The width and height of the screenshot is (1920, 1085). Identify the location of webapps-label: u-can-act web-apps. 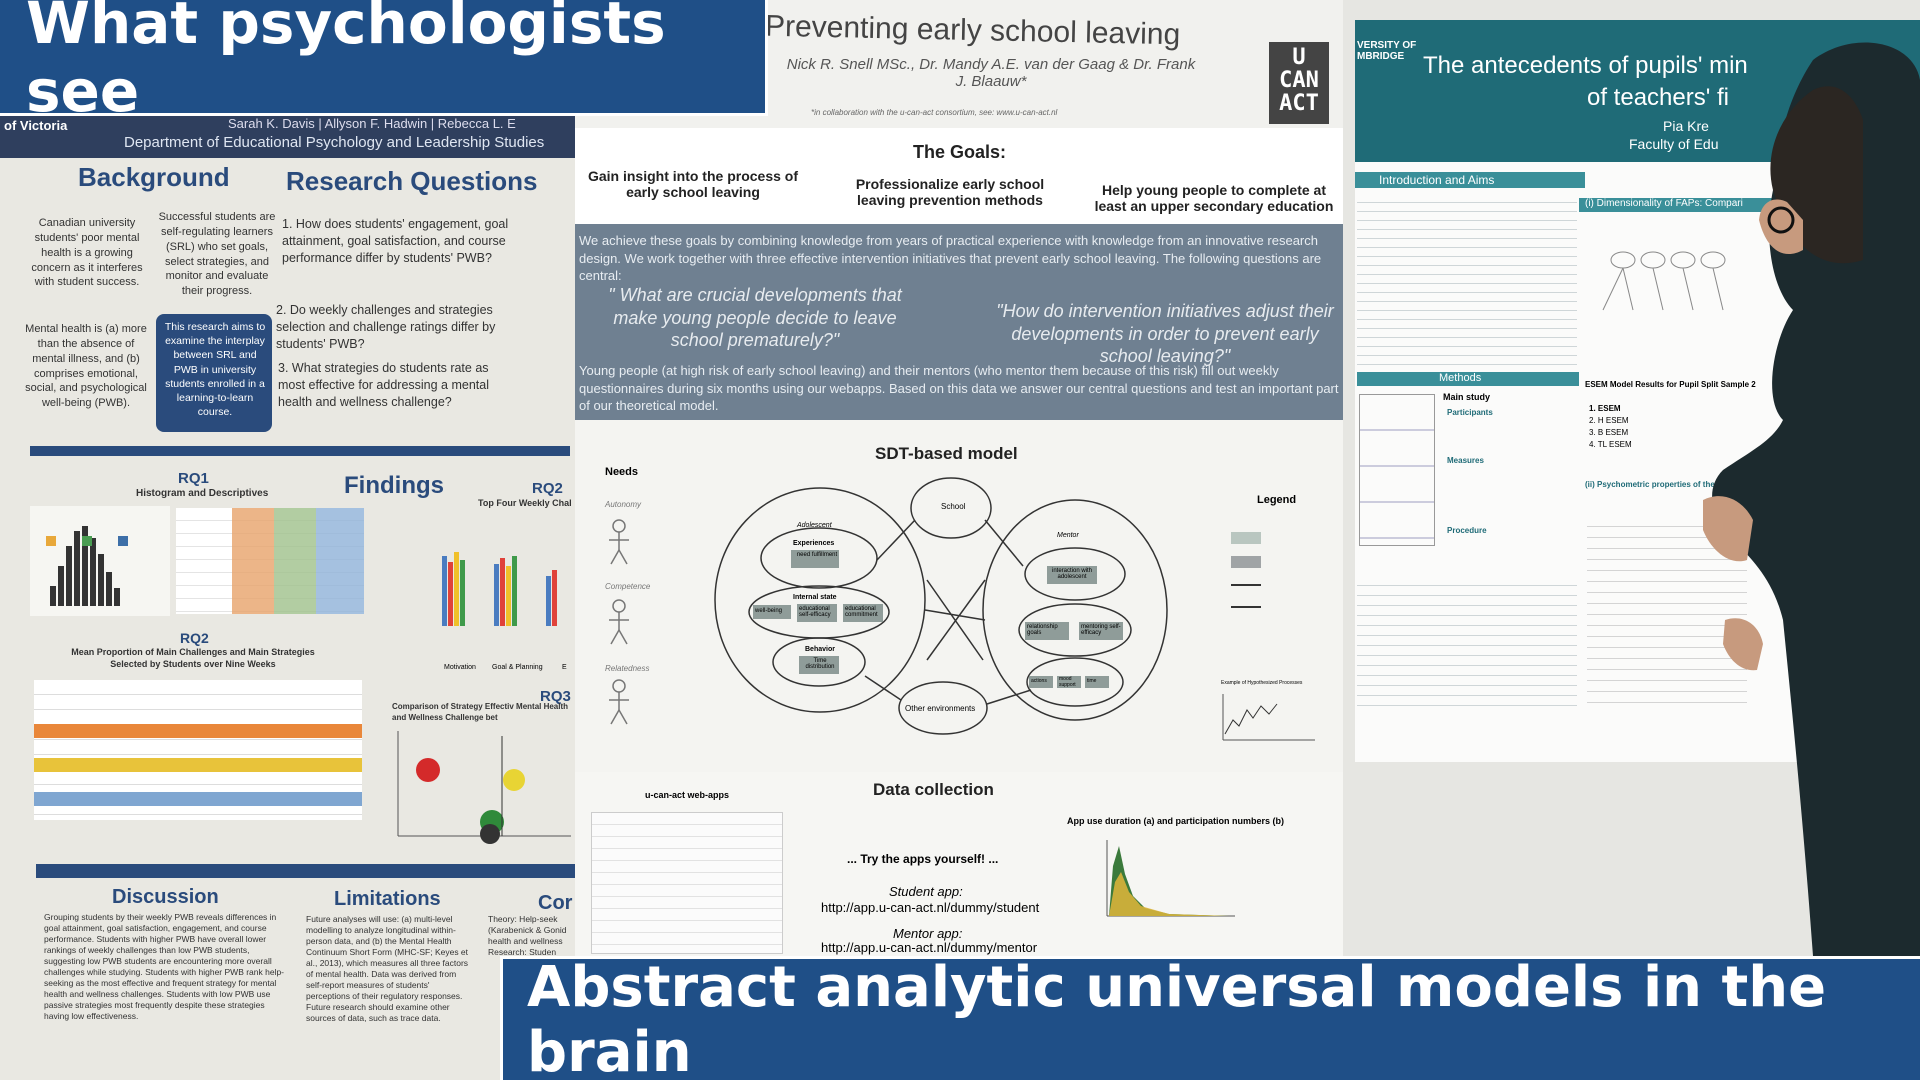
(687, 795).